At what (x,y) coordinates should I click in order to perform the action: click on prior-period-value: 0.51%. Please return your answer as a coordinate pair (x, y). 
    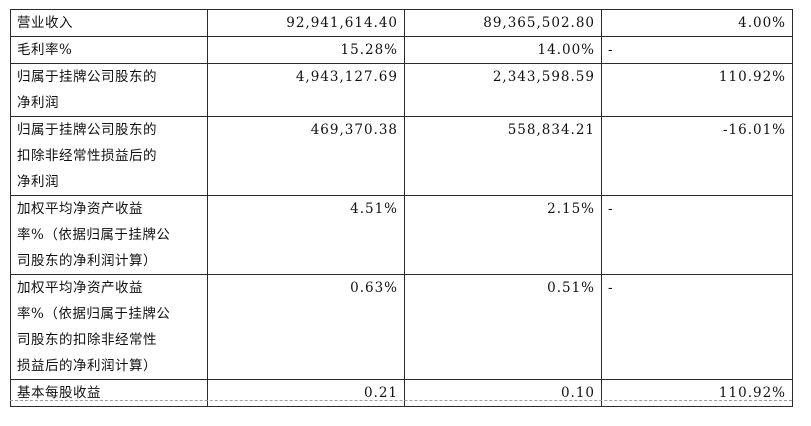
    Looking at the image, I should click on (503, 327).